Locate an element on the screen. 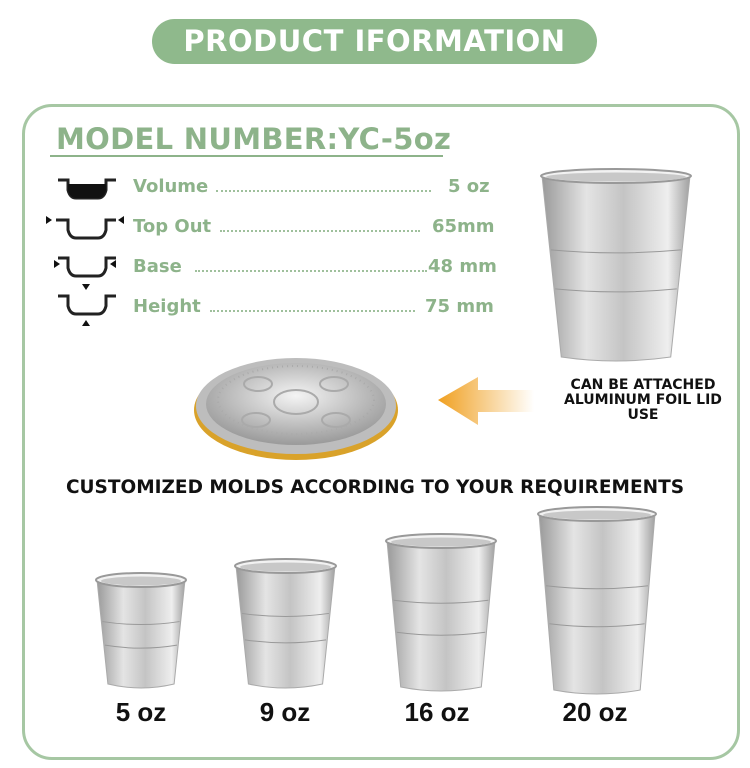 This screenshot has width=750, height=768. spec-value: 5 oz is located at coordinates (469, 186).